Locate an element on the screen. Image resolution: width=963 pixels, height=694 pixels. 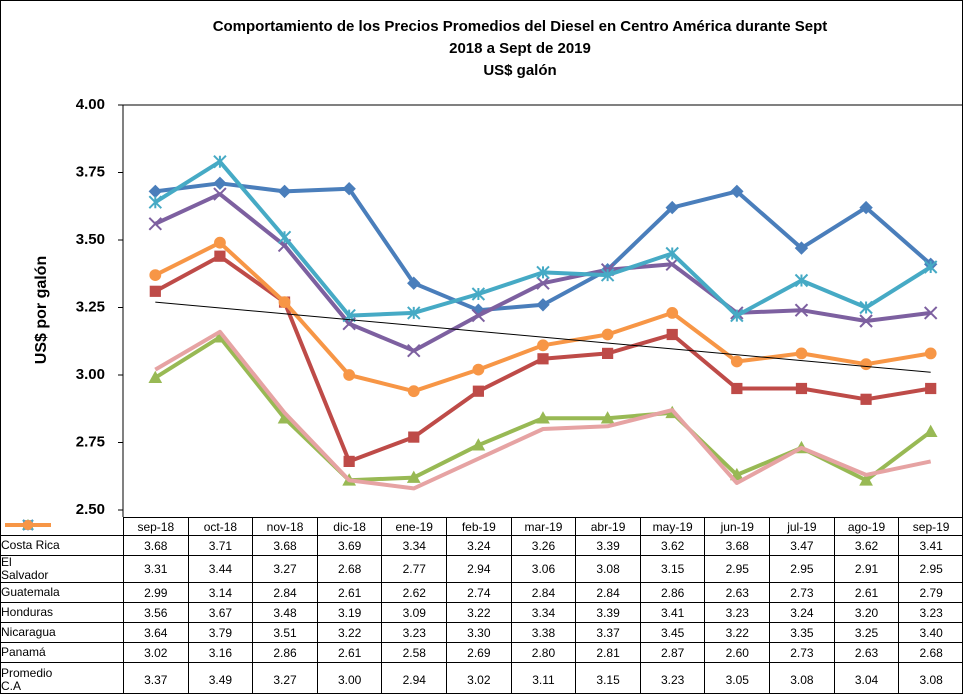
table-value: 3.27 is located at coordinates (285, 678).